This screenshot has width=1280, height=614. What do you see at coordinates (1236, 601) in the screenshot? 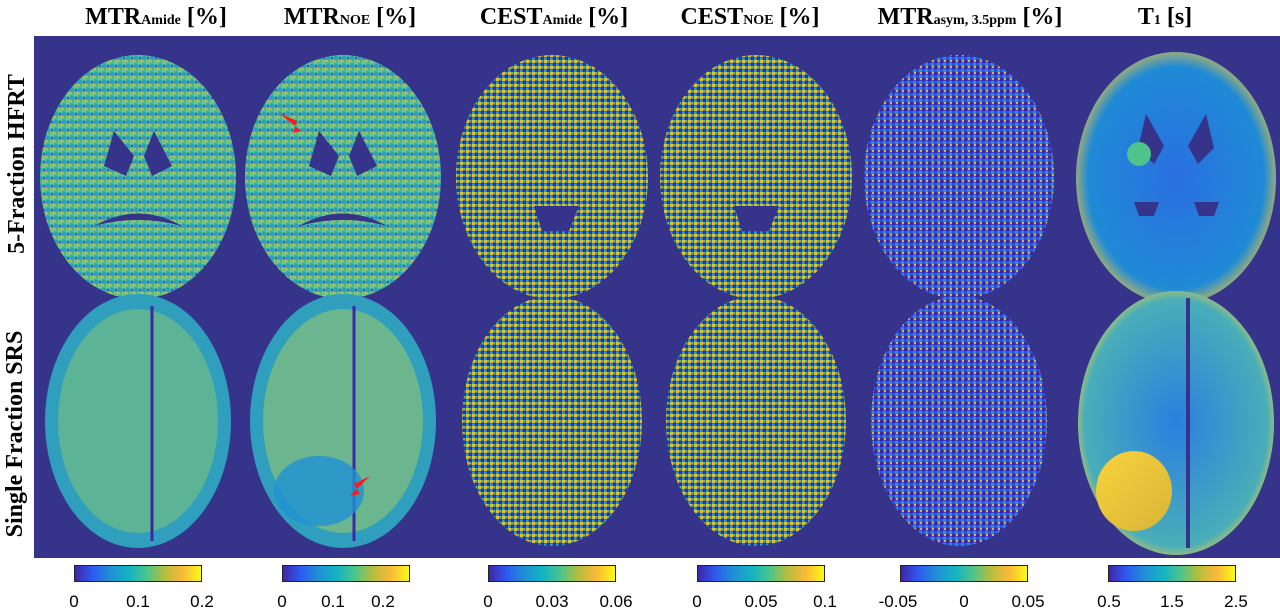
I see `tick-label: 2.5` at bounding box center [1236, 601].